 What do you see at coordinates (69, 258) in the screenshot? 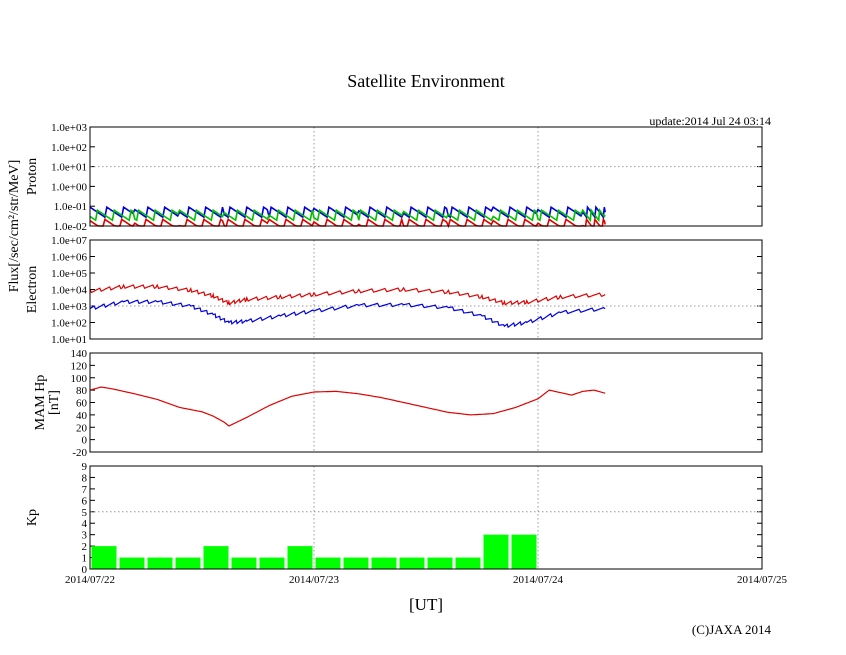
I see `y-tick-label: 1.0e+06` at bounding box center [69, 258].